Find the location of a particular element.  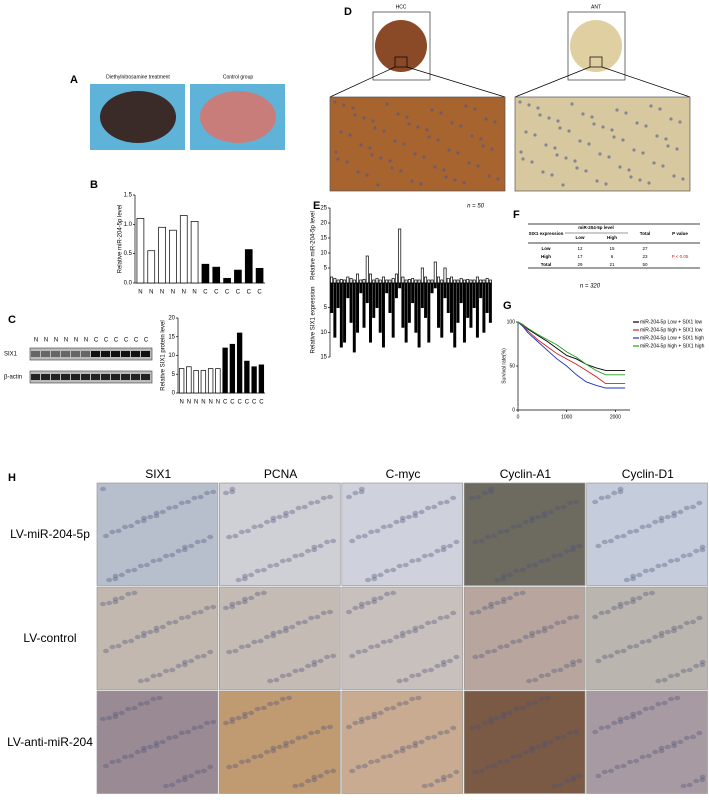

x-tick-label: 0 is located at coordinates (518, 417).